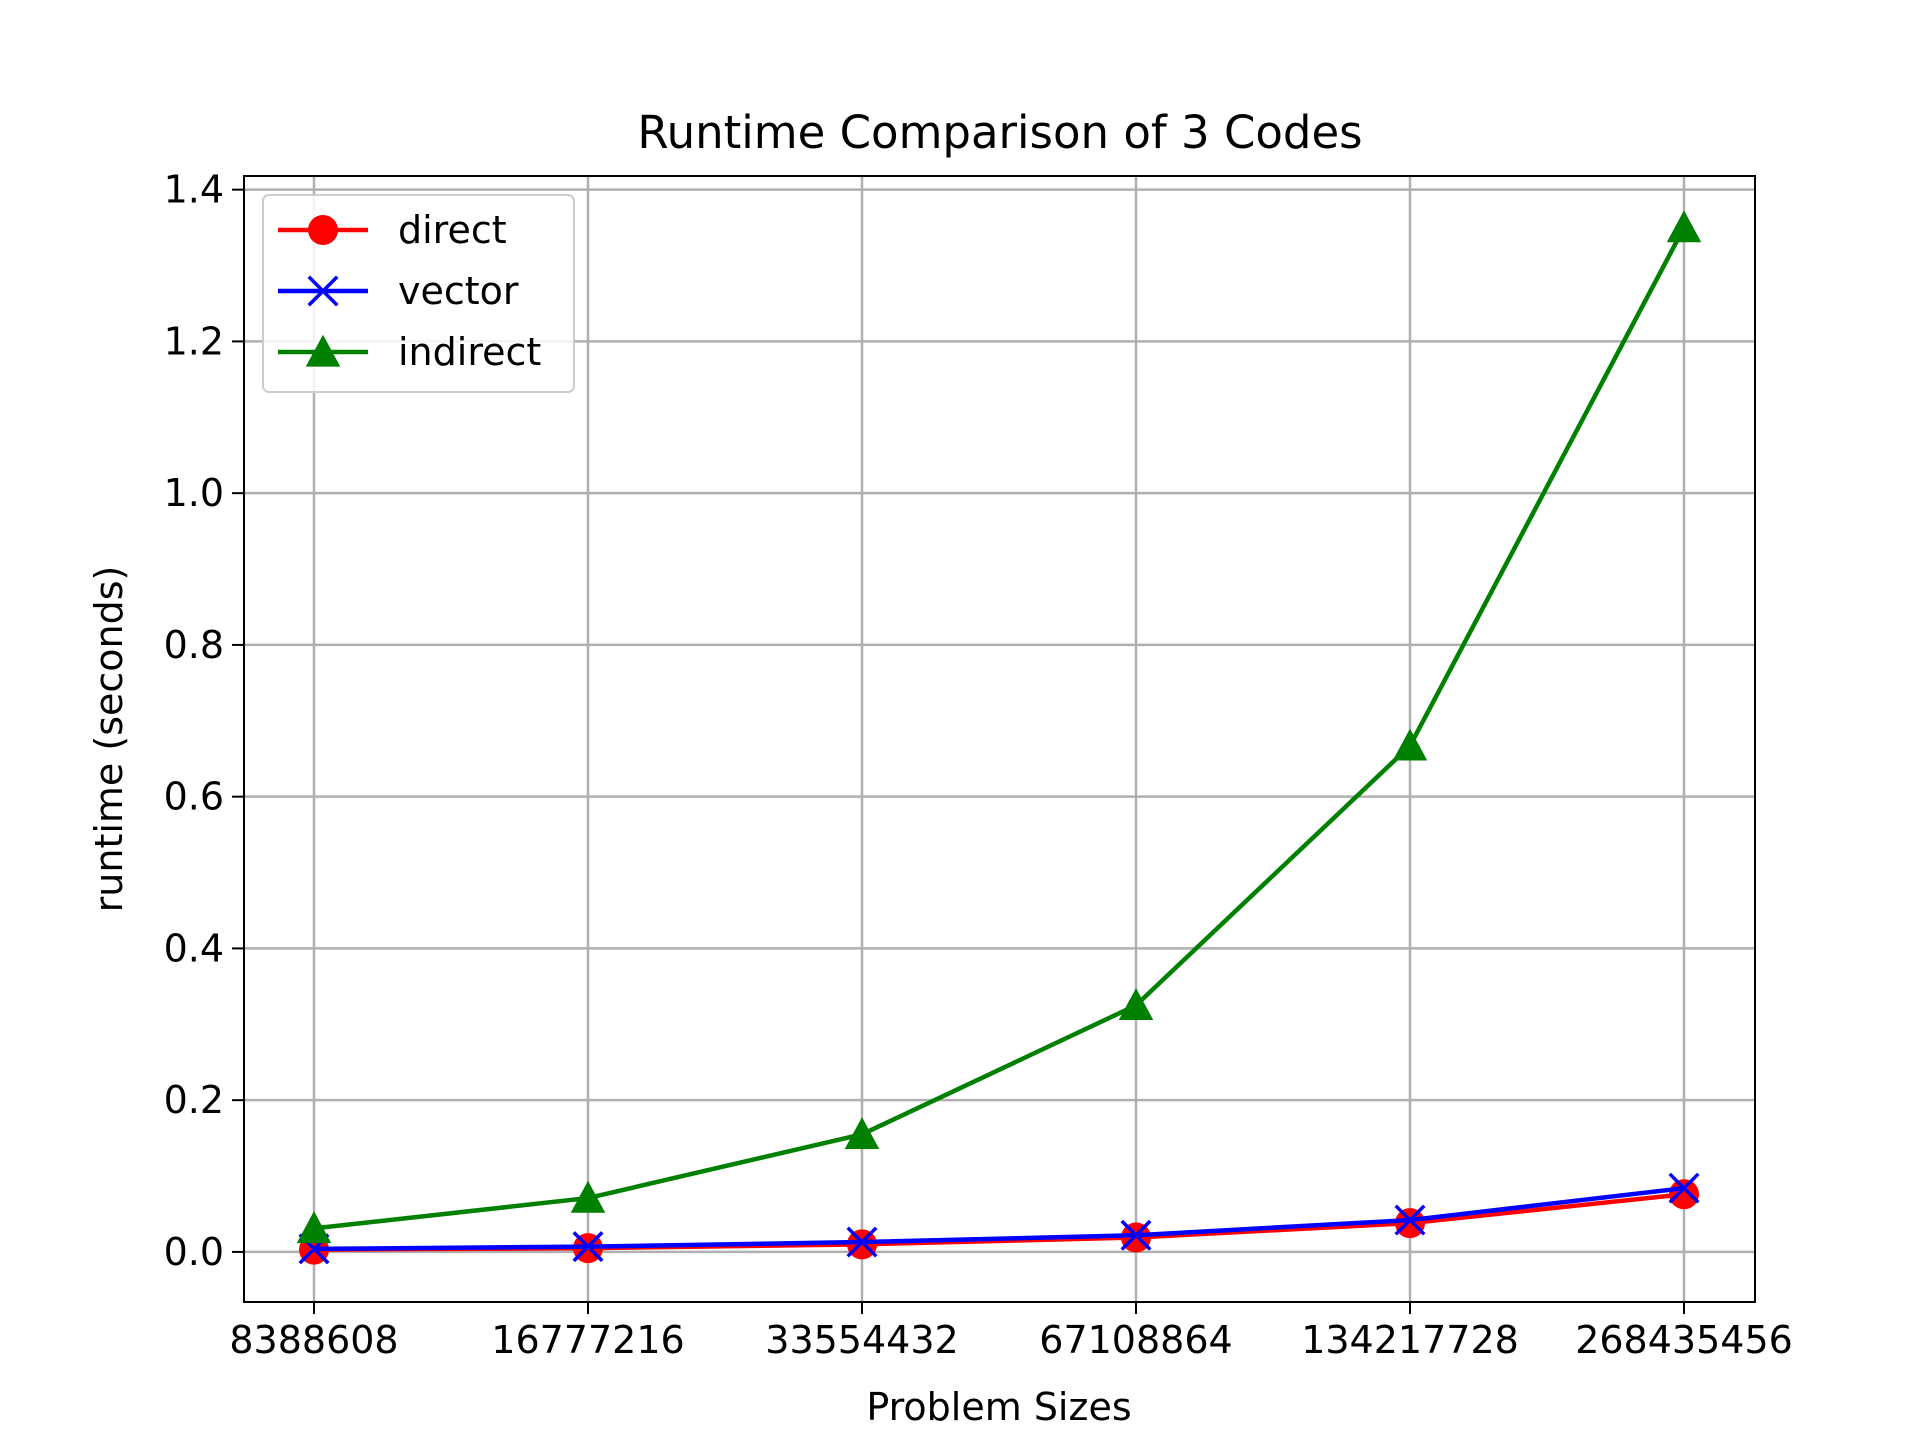  Describe the element at coordinates (1684, 1340) in the screenshot. I see `x-tick-label: 268435456` at that location.